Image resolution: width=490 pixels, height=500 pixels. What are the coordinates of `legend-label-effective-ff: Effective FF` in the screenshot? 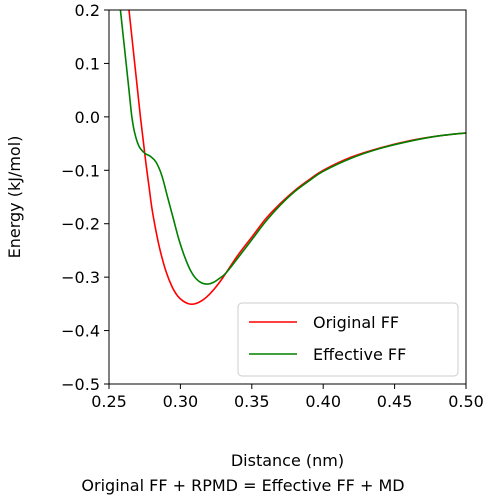 It's located at (359, 354).